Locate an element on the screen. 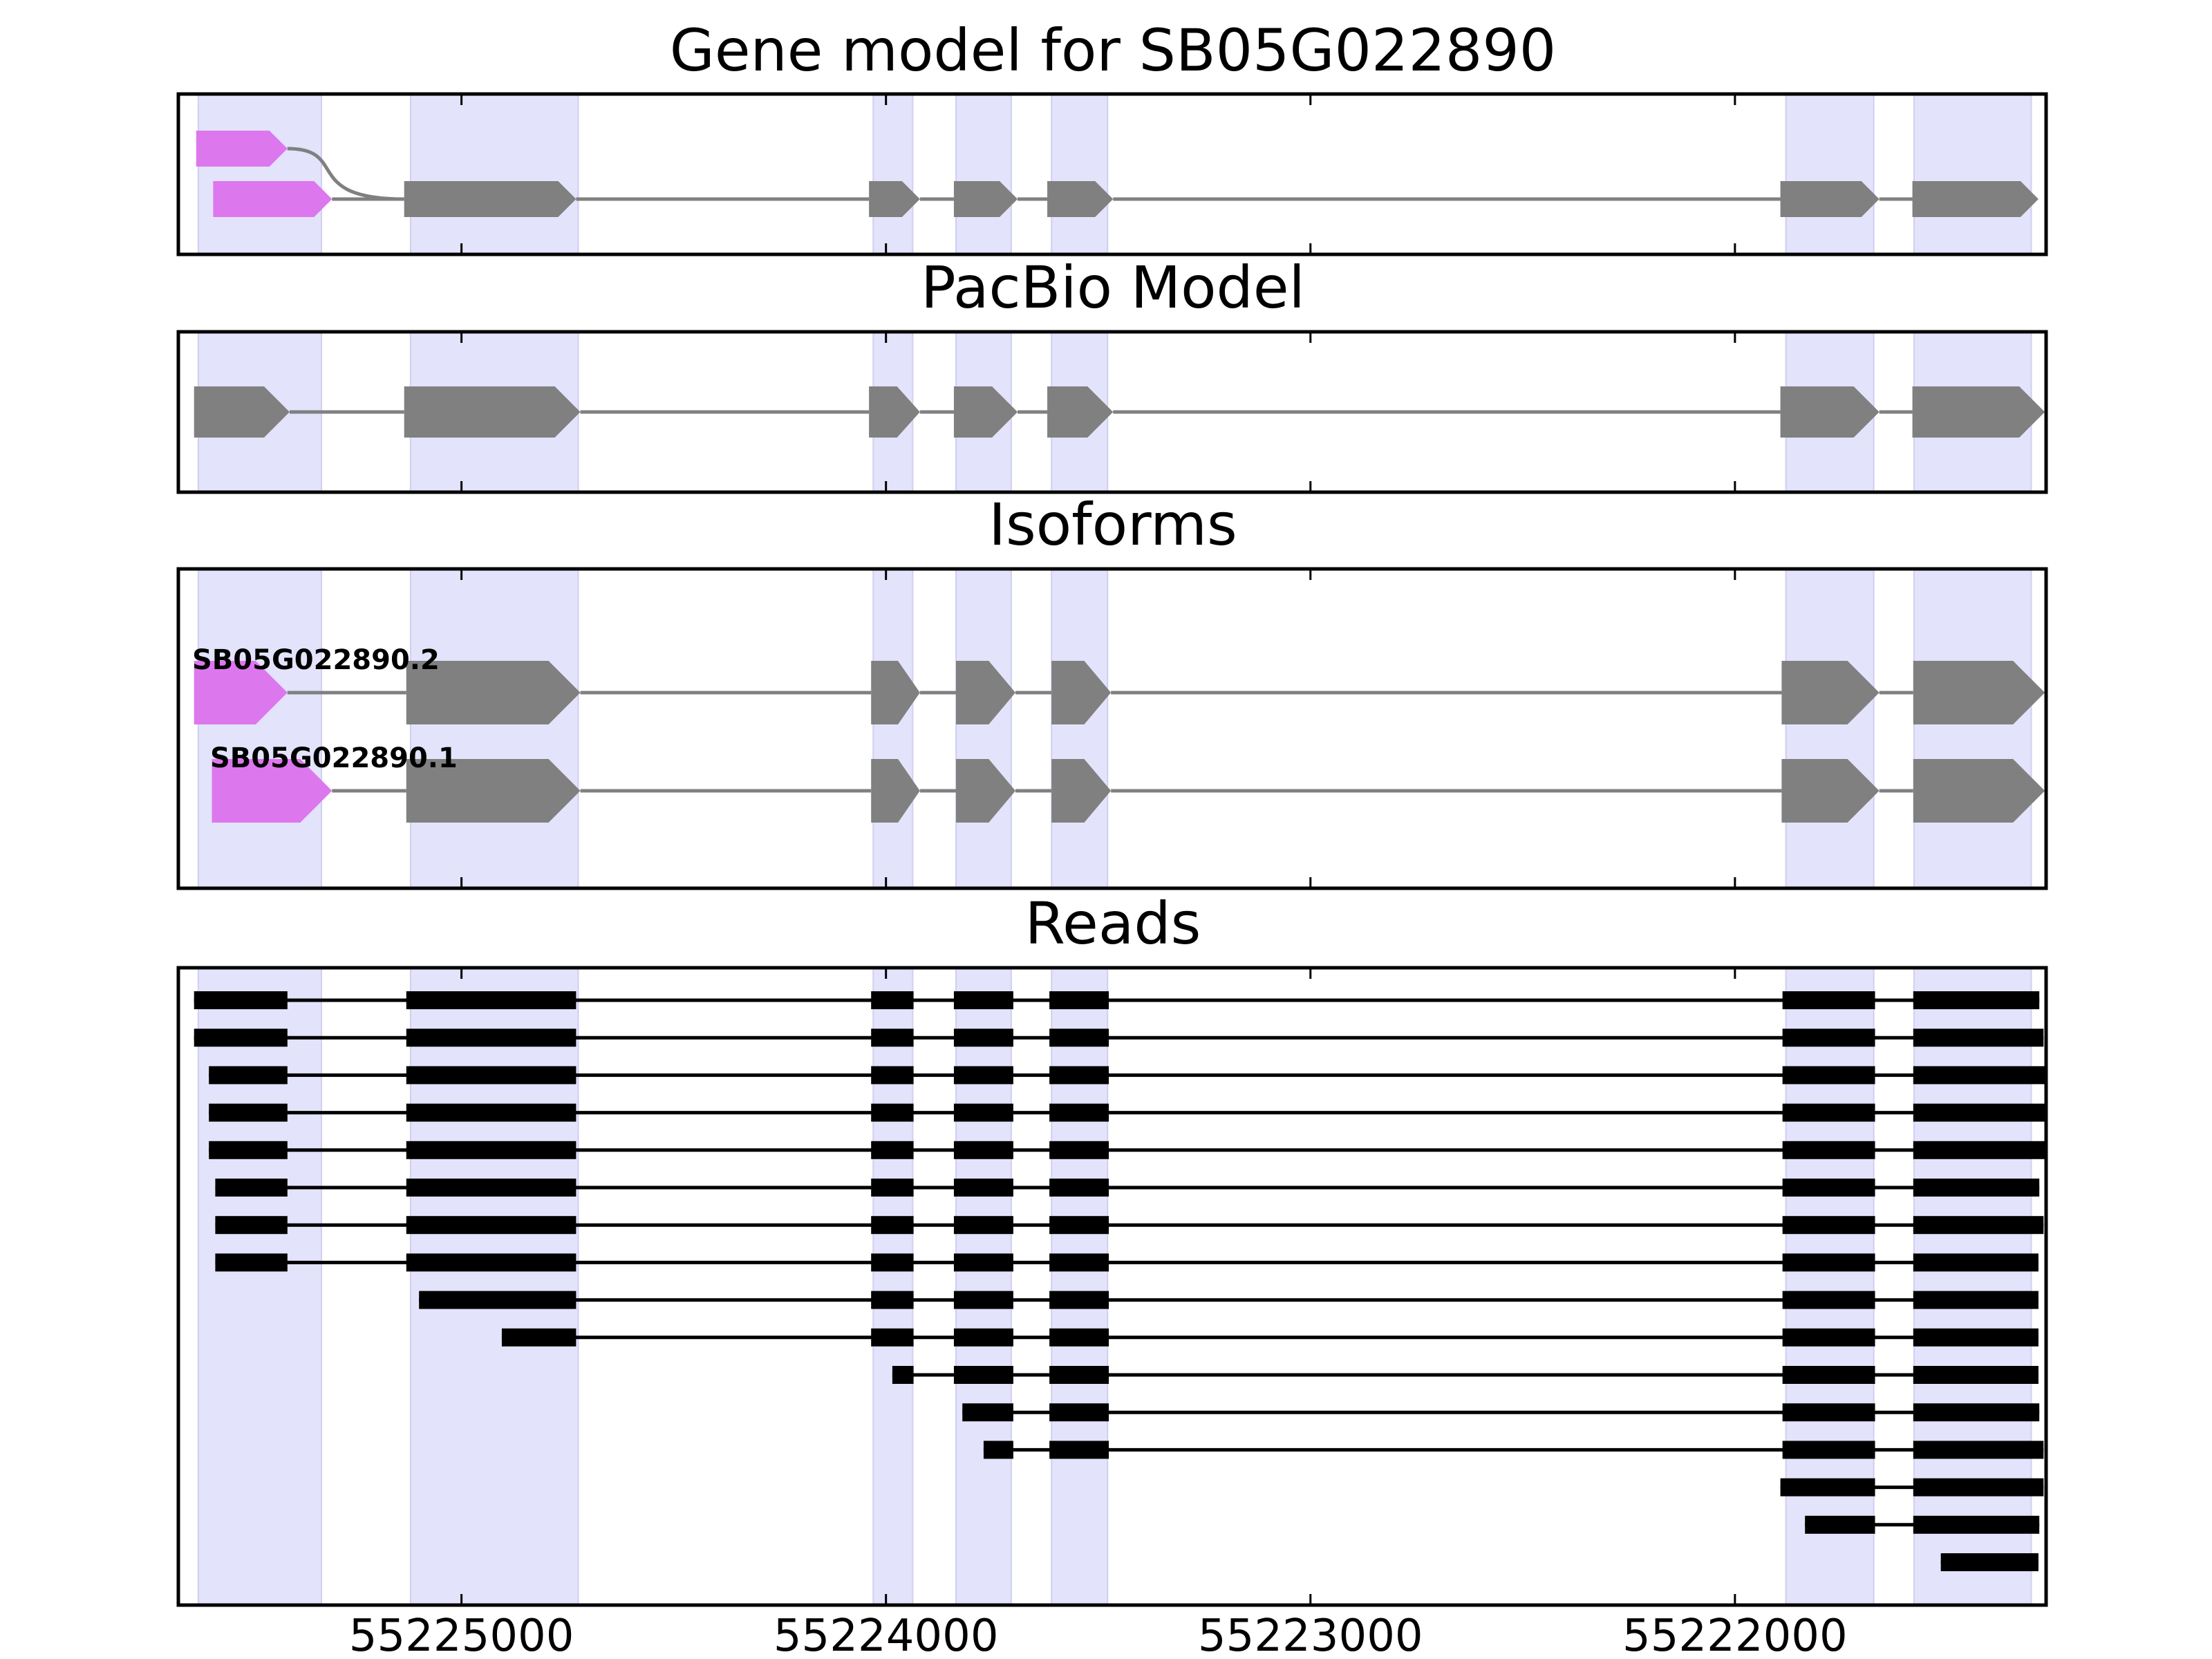 The height and width of the screenshot is (1659, 2212). pacbio-model-transcripts is located at coordinates (1119, 412).